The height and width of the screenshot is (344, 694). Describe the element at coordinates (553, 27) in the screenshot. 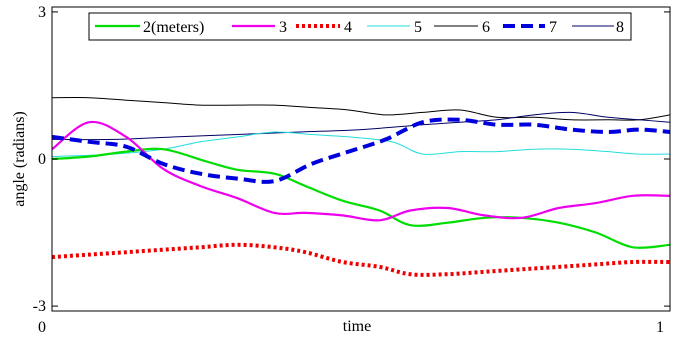

I see `legend-label-6: 7` at that location.